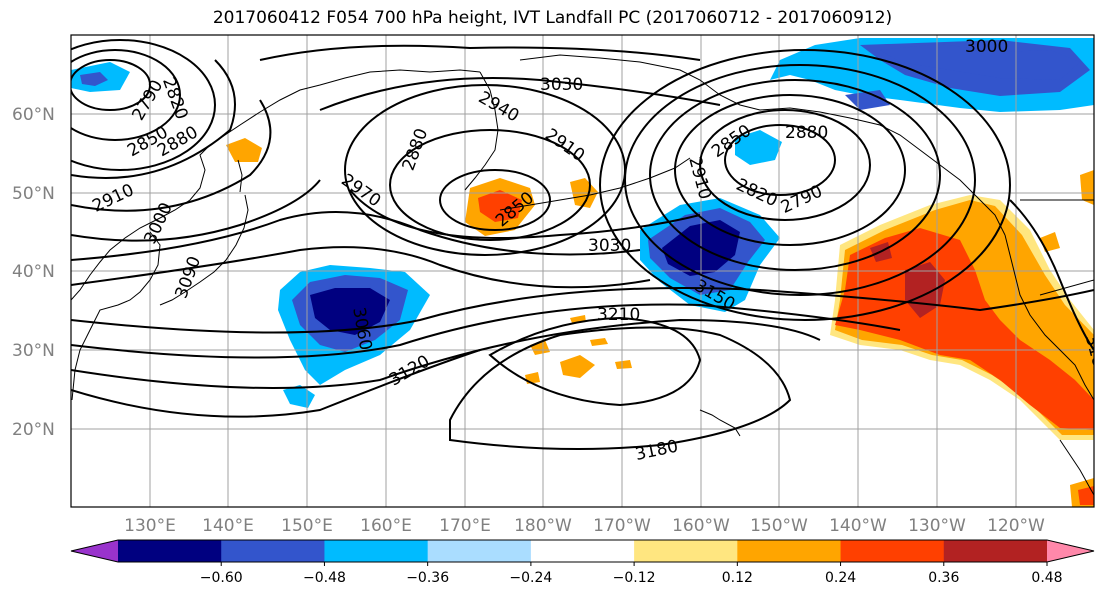 The image size is (1105, 601). Describe the element at coordinates (656, 450) in the screenshot. I see `contour-label: 3180` at that location.